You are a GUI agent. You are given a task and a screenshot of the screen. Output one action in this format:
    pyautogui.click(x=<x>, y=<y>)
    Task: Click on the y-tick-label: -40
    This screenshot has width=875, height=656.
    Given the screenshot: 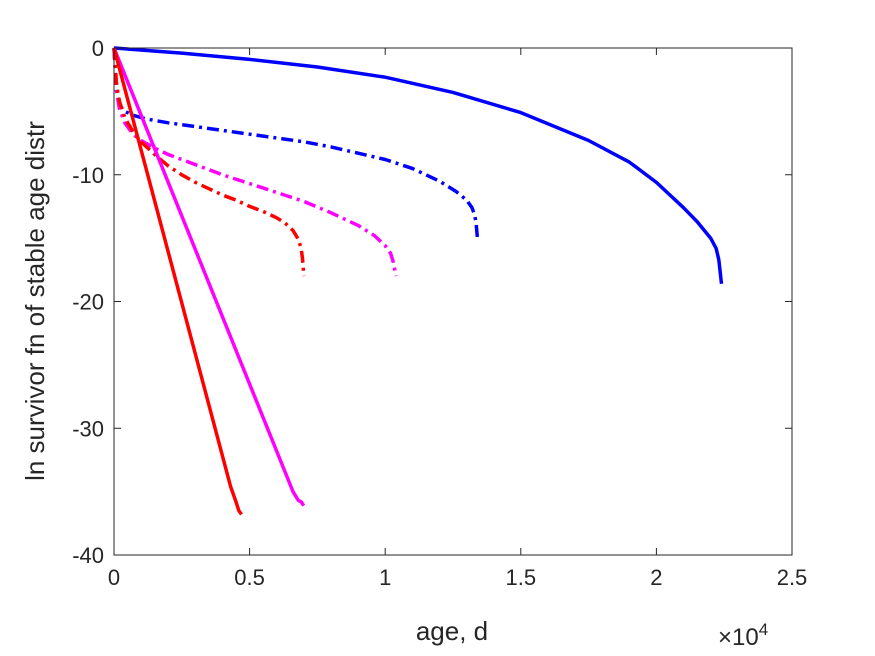 What is the action you would take?
    pyautogui.click(x=88, y=555)
    